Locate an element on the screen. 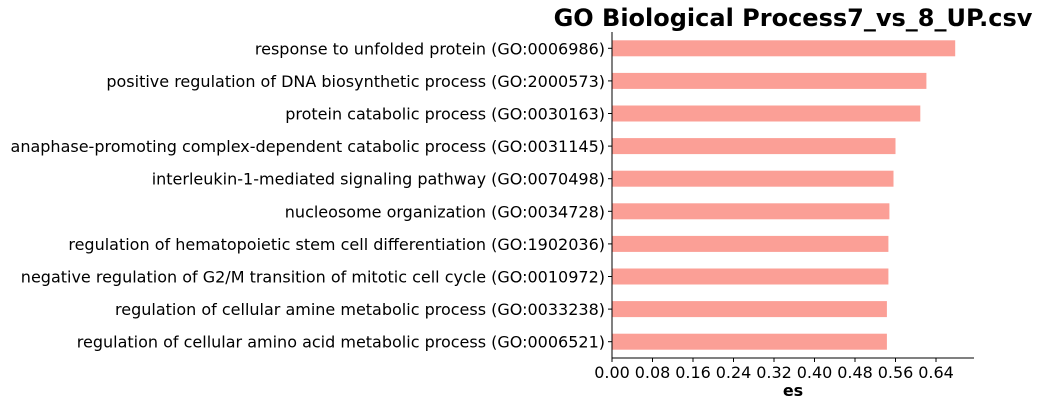 The height and width of the screenshot is (406, 1041). x-tick-label: 0.64 is located at coordinates (936, 372).